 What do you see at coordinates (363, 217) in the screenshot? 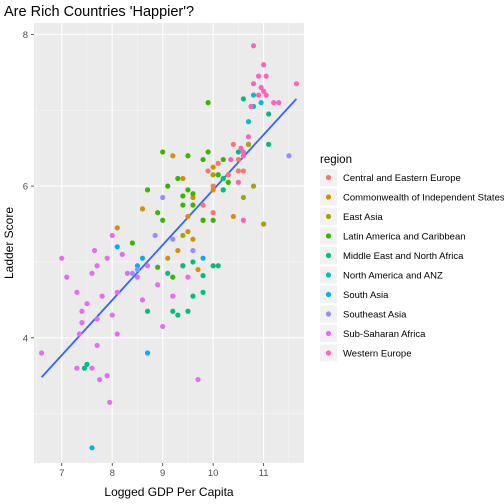
I see `legend-label: East Asia` at bounding box center [363, 217].